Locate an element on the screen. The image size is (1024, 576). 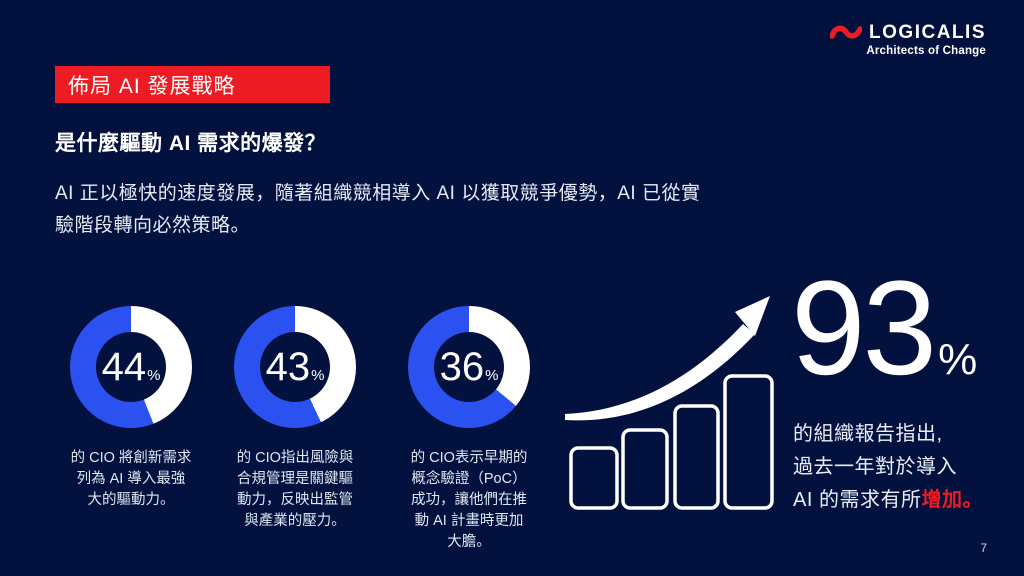
donut-value: 44 is located at coordinates (124, 367).